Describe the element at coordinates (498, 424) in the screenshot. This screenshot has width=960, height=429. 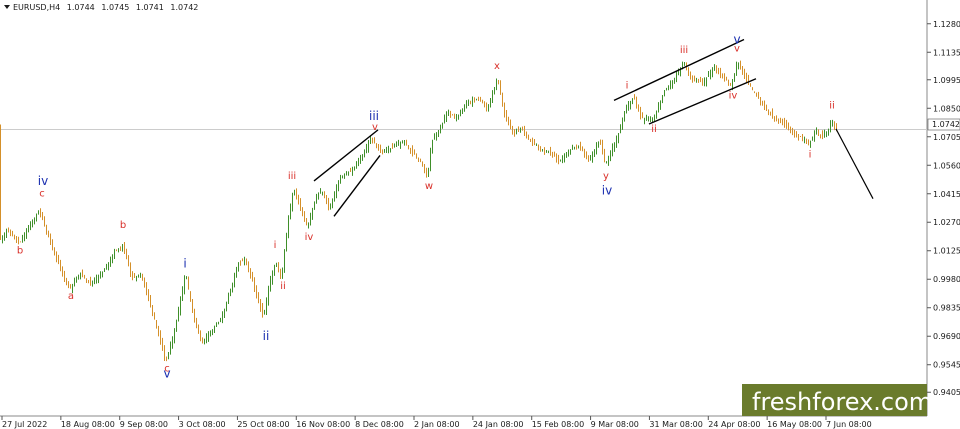
I see `time-tick-label: 24 Jan 08:00` at that location.